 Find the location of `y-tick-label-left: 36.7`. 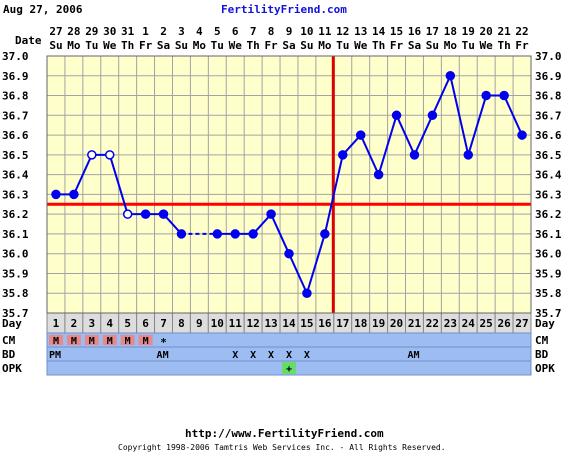

y-tick-label-left: 36.7 is located at coordinates (15, 115).